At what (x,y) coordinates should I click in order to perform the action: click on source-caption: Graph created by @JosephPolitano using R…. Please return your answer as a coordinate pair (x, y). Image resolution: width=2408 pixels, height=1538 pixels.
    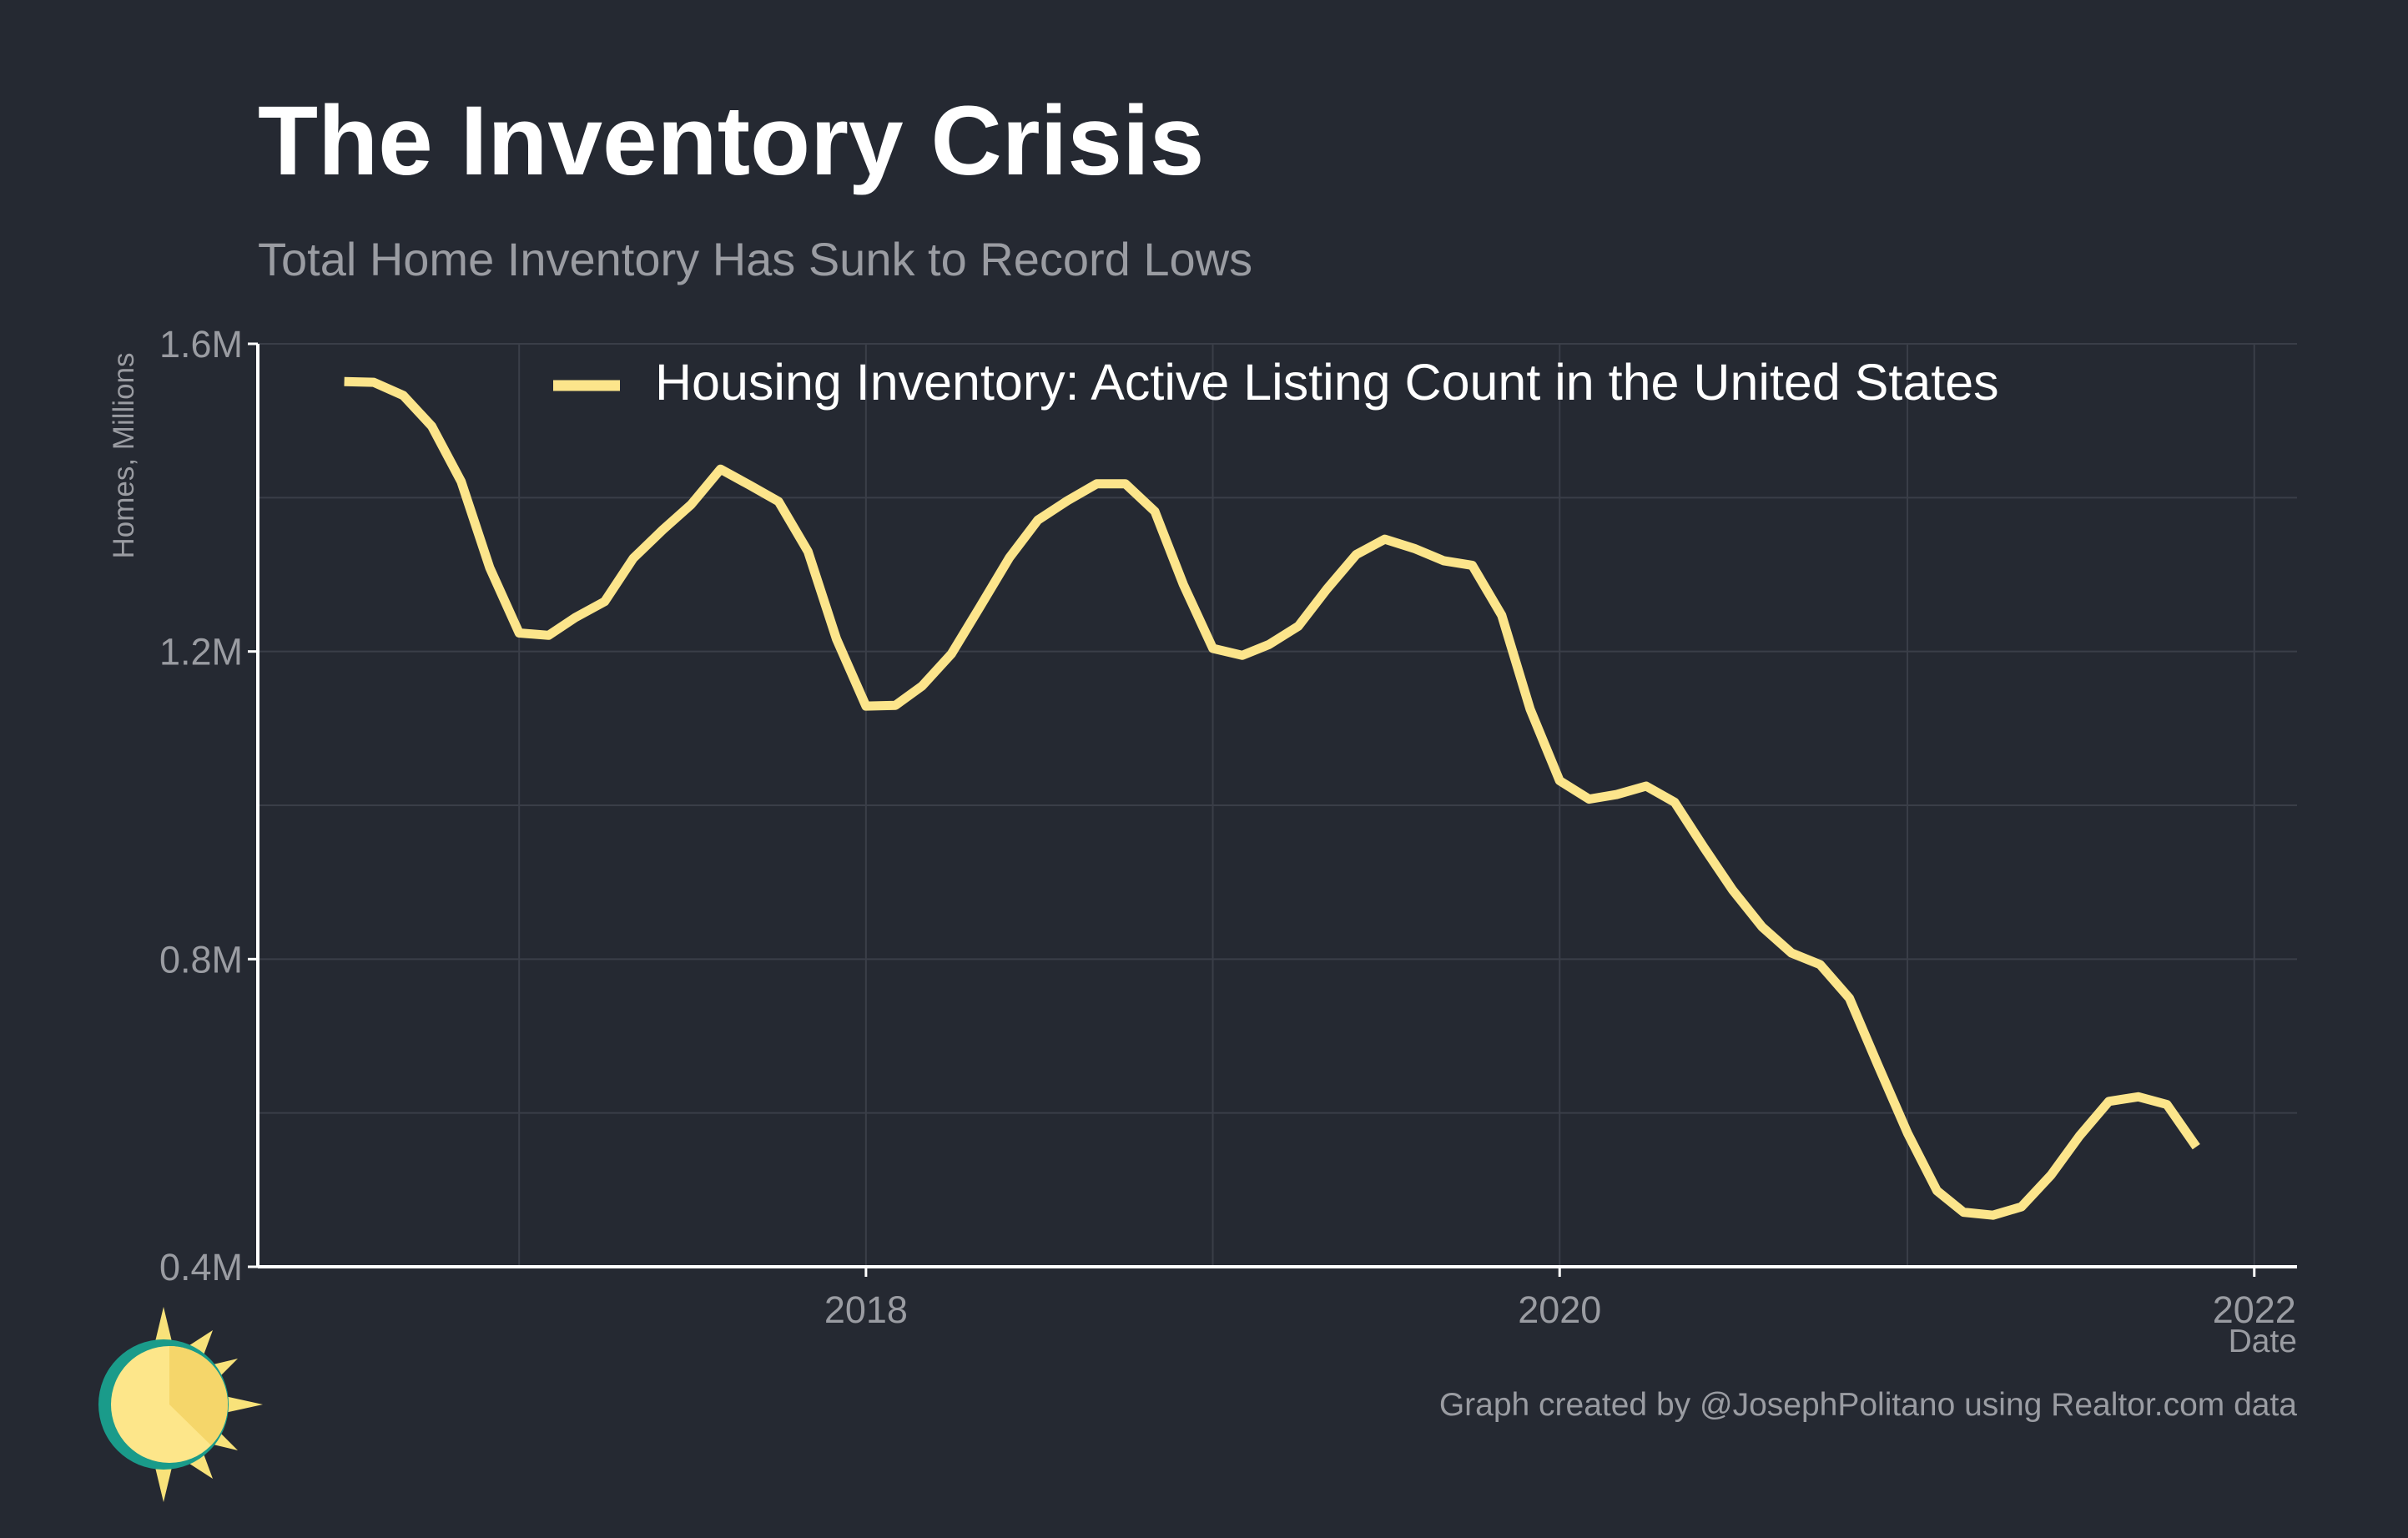
    Looking at the image, I should click on (1867, 1405).